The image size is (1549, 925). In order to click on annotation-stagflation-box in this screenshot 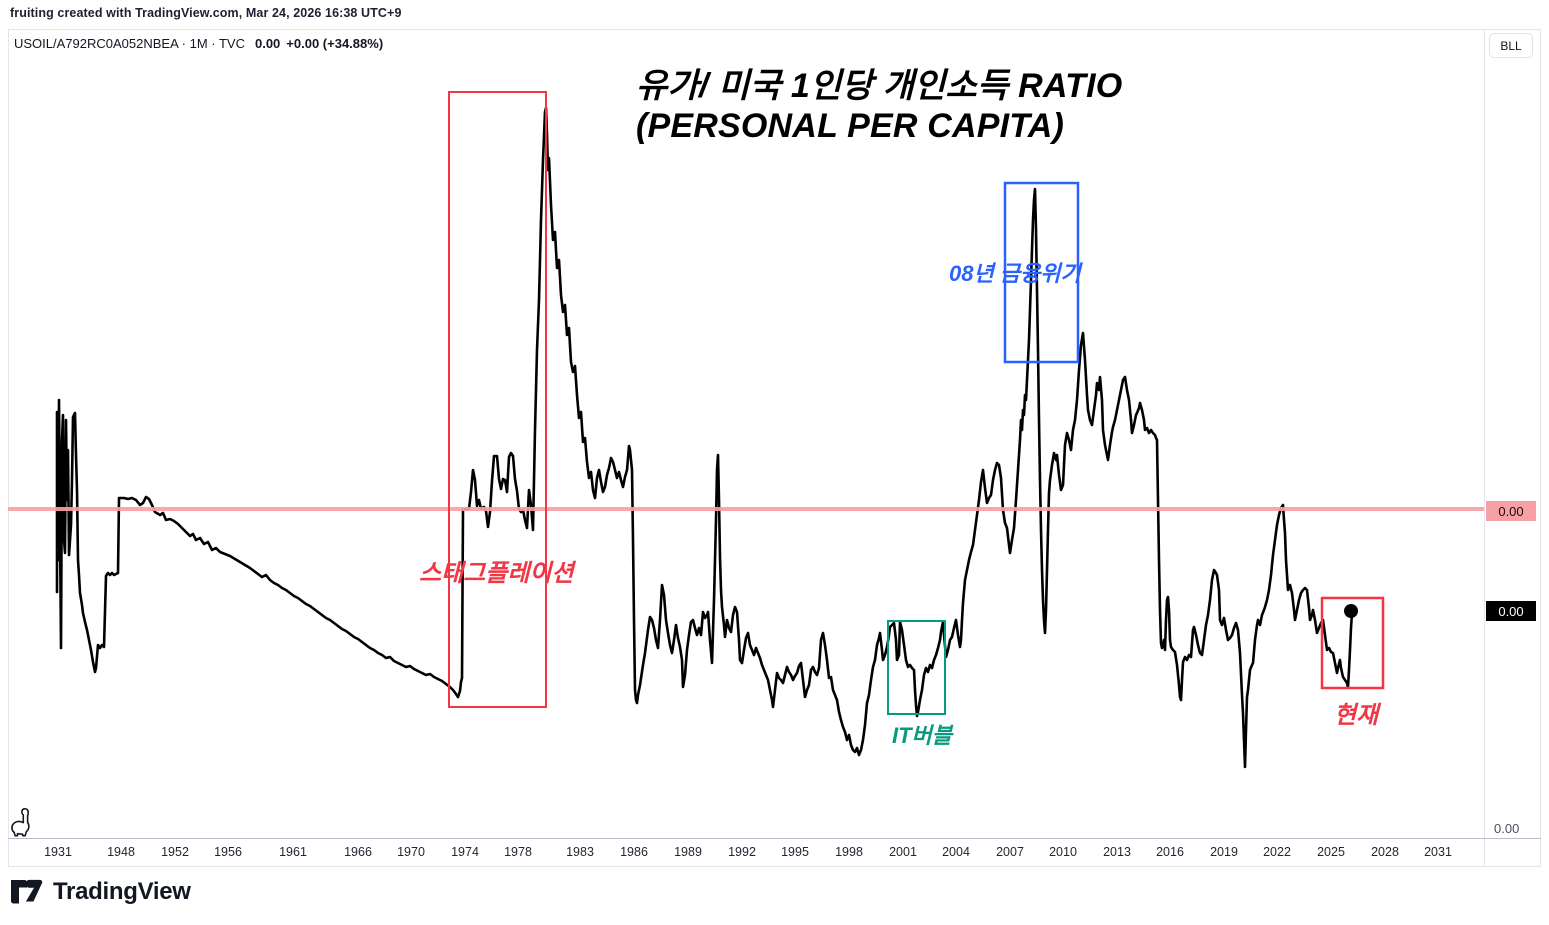, I will do `click(497, 399)`.